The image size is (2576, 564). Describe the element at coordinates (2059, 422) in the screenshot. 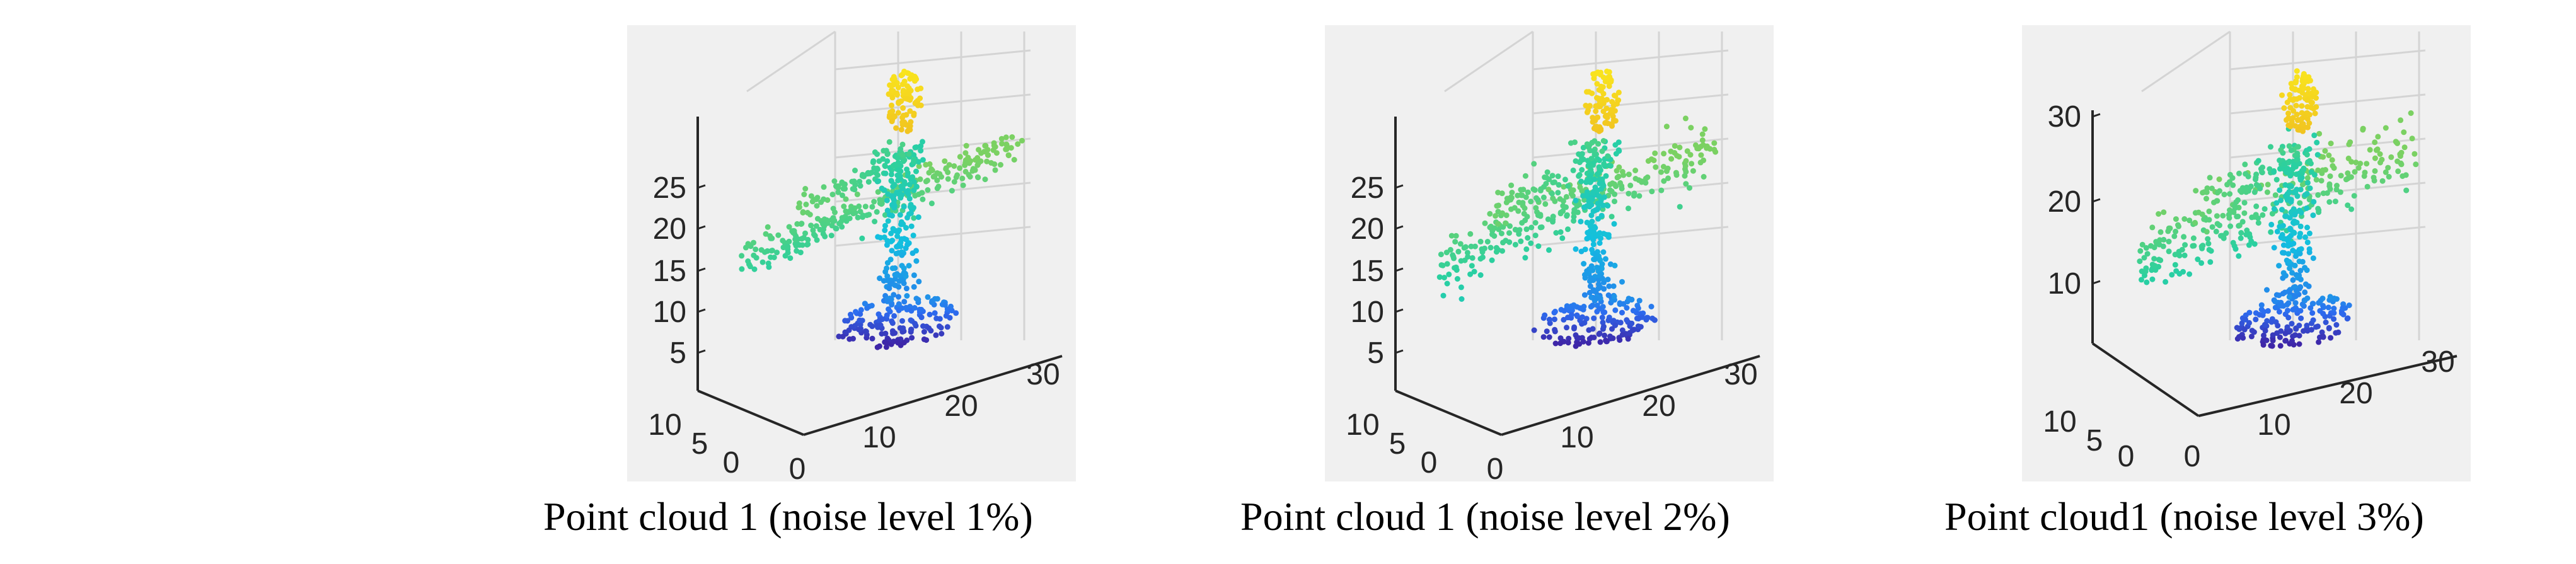

I see `y-tick-label: 10` at that location.